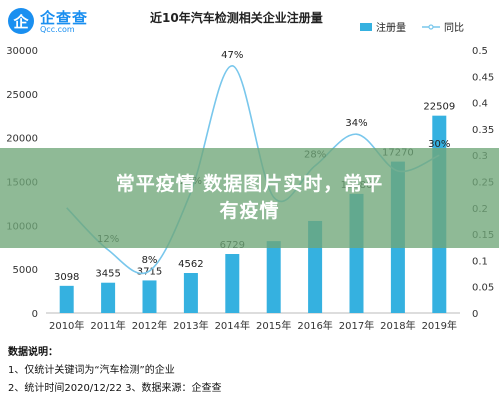 This screenshot has width=499, height=400. Describe the element at coordinates (483, 77) in the screenshot. I see `y-right-tick-label: 0.45` at that location.